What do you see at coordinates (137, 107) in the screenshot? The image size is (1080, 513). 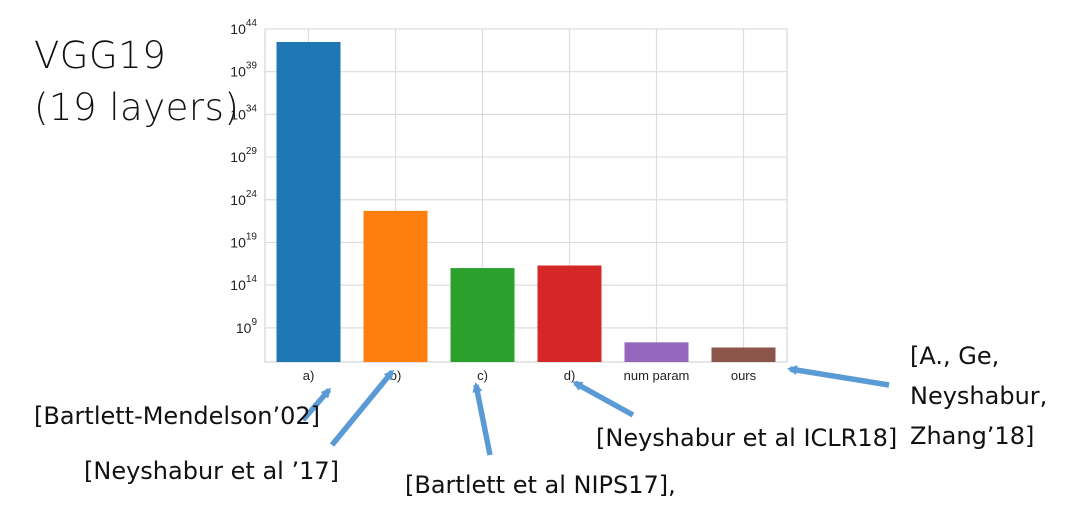 I see `page-title-line-2: (19 layers)` at bounding box center [137, 107].